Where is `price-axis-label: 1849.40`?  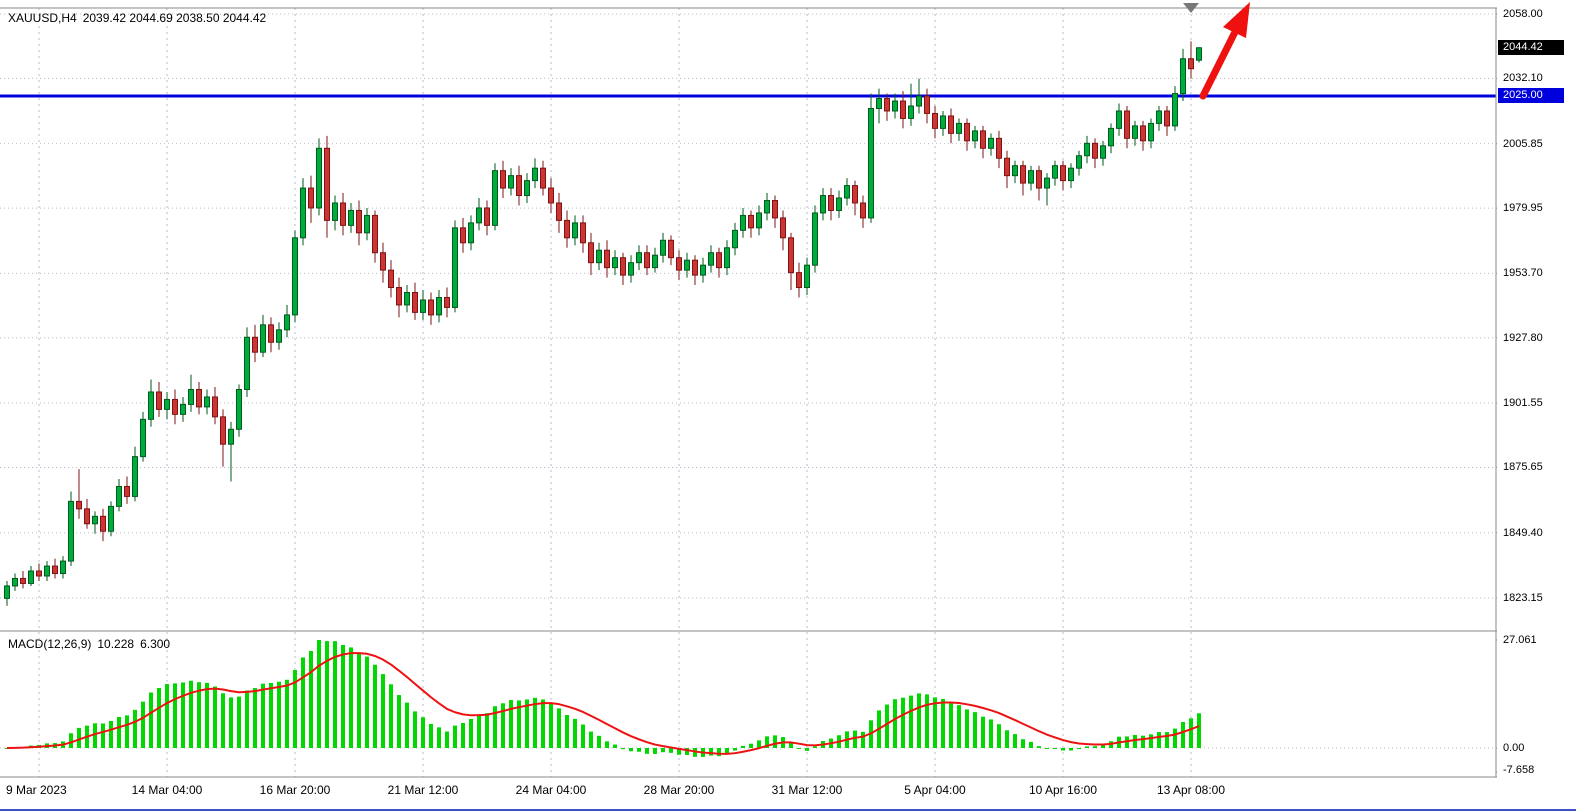
price-axis-label: 1849.40 is located at coordinates (1523, 532).